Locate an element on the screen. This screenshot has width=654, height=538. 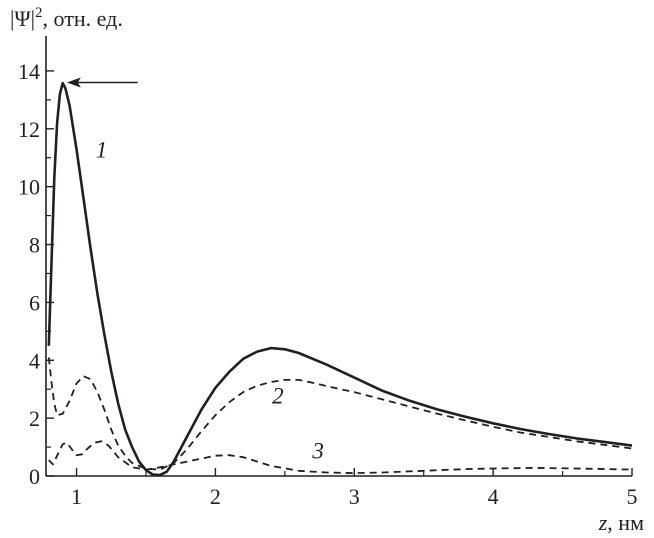
x-tick-label: 4 is located at coordinates (493, 496).